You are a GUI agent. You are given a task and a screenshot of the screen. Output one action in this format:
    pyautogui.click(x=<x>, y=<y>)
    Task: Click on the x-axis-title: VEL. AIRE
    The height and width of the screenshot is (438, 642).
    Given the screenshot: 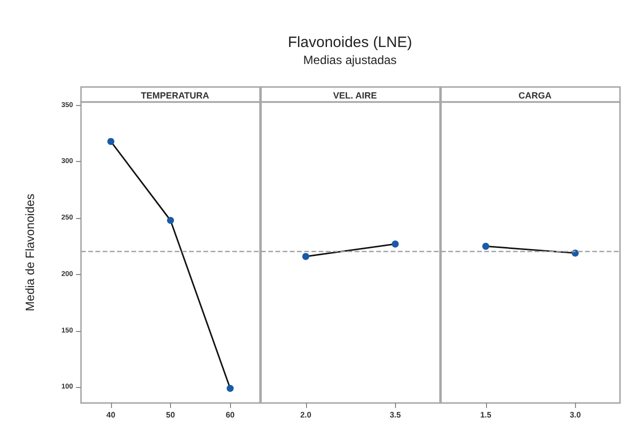 What is the action you would take?
    pyautogui.click(x=355, y=95)
    